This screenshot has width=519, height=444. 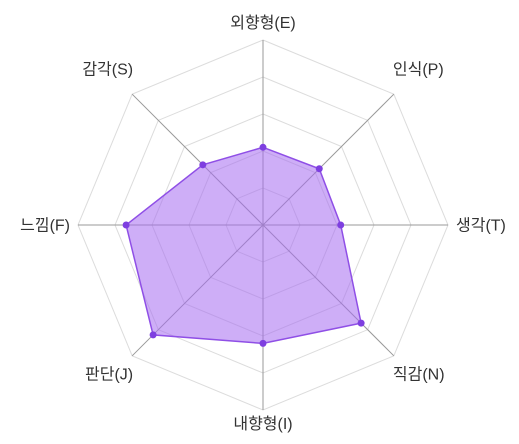 I want to click on axis-label-4: 내향형(I), so click(x=262, y=424).